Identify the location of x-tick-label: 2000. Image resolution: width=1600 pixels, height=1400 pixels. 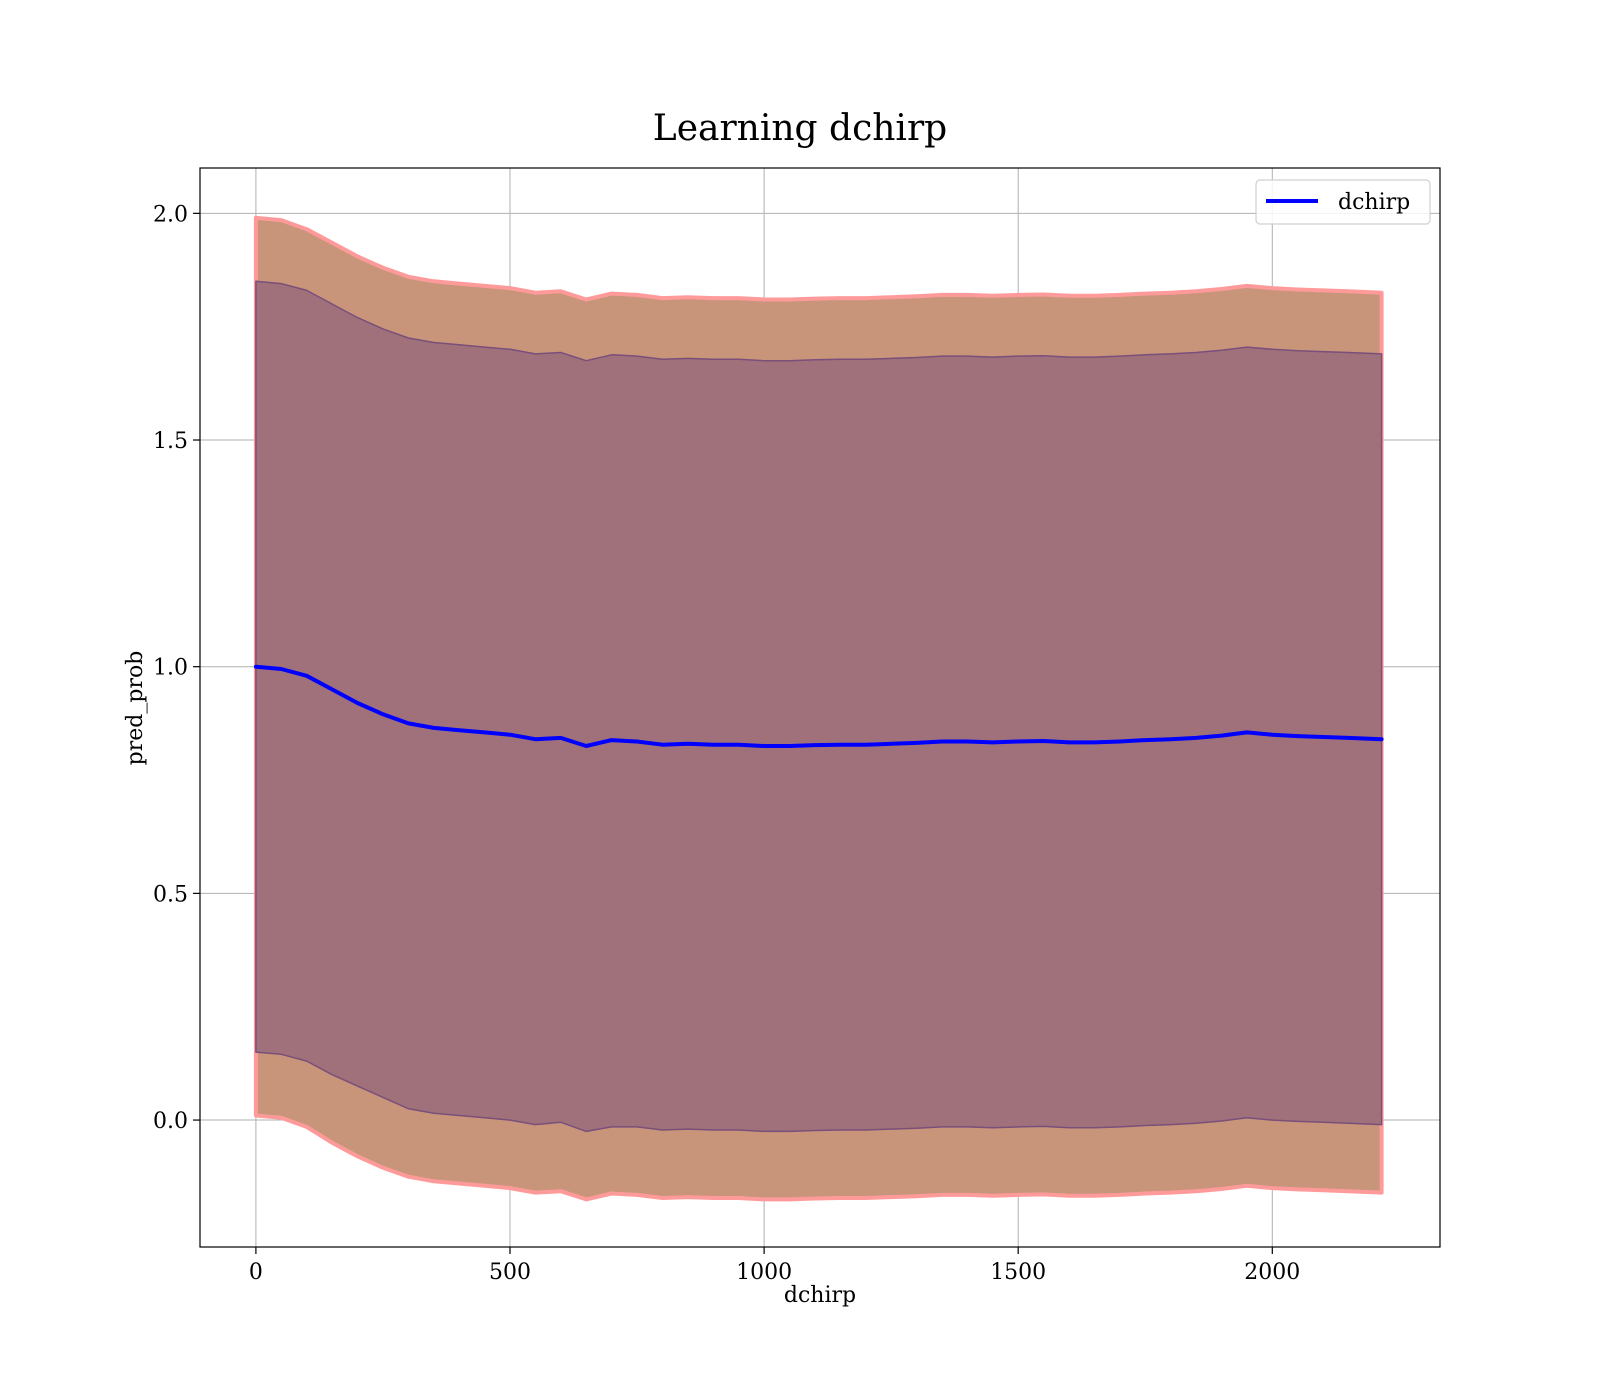
(1272, 1272).